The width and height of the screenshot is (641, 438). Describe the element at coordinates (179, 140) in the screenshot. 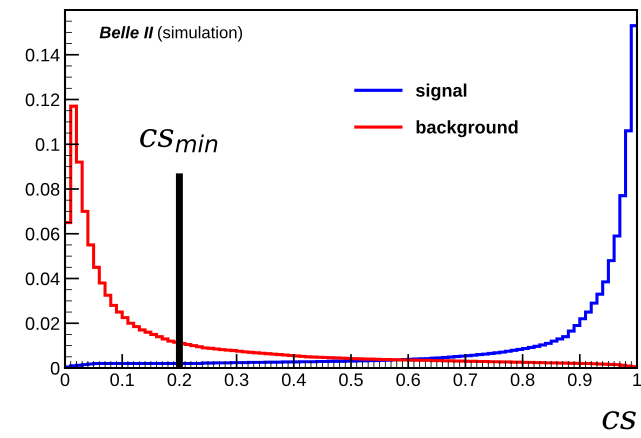

I see `annotation: cs$_{min}$` at that location.